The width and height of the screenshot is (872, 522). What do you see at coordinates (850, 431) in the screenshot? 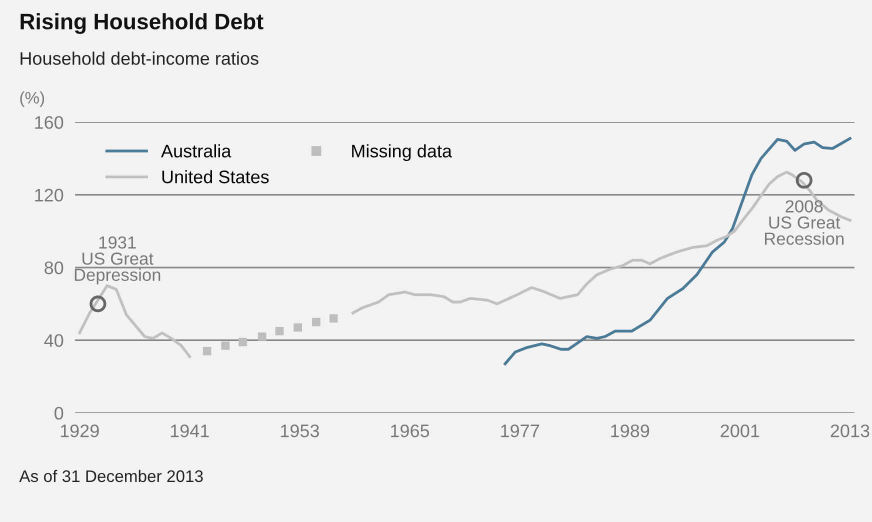
I see `x-tick-label: 2013` at bounding box center [850, 431].